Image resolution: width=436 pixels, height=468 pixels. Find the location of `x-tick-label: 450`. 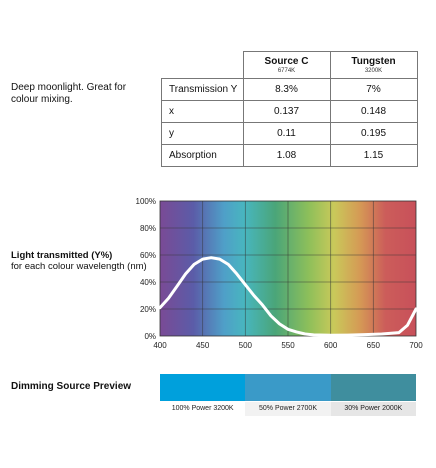

x-tick-label: 450 is located at coordinates (203, 345).